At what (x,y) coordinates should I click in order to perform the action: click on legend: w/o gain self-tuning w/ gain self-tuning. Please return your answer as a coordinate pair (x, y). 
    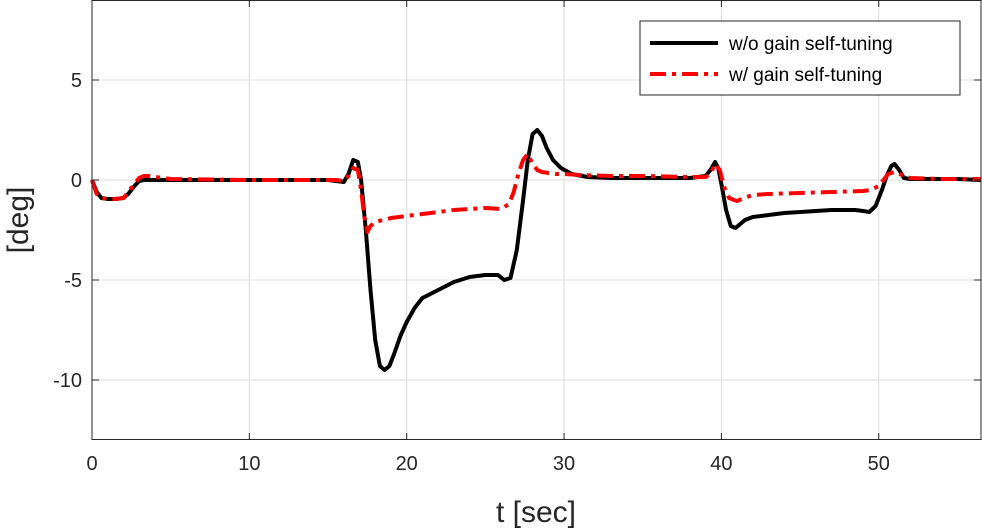
    Looking at the image, I should click on (800, 58).